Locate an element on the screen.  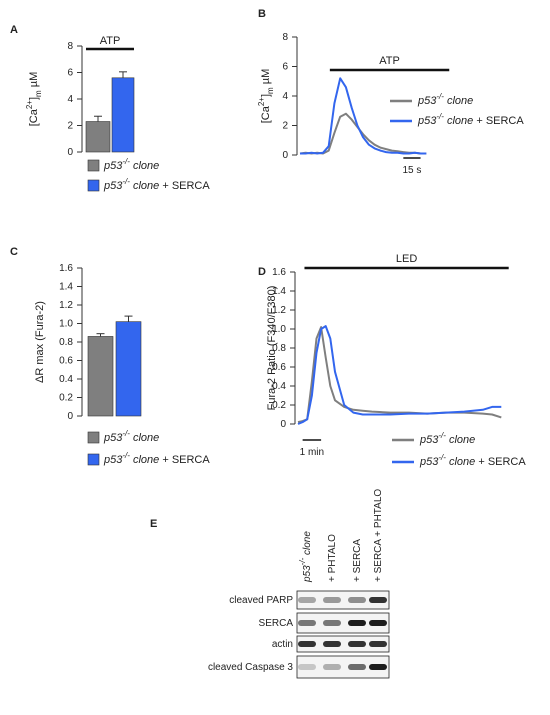
panel-letter: E is located at coordinates (153, 524).